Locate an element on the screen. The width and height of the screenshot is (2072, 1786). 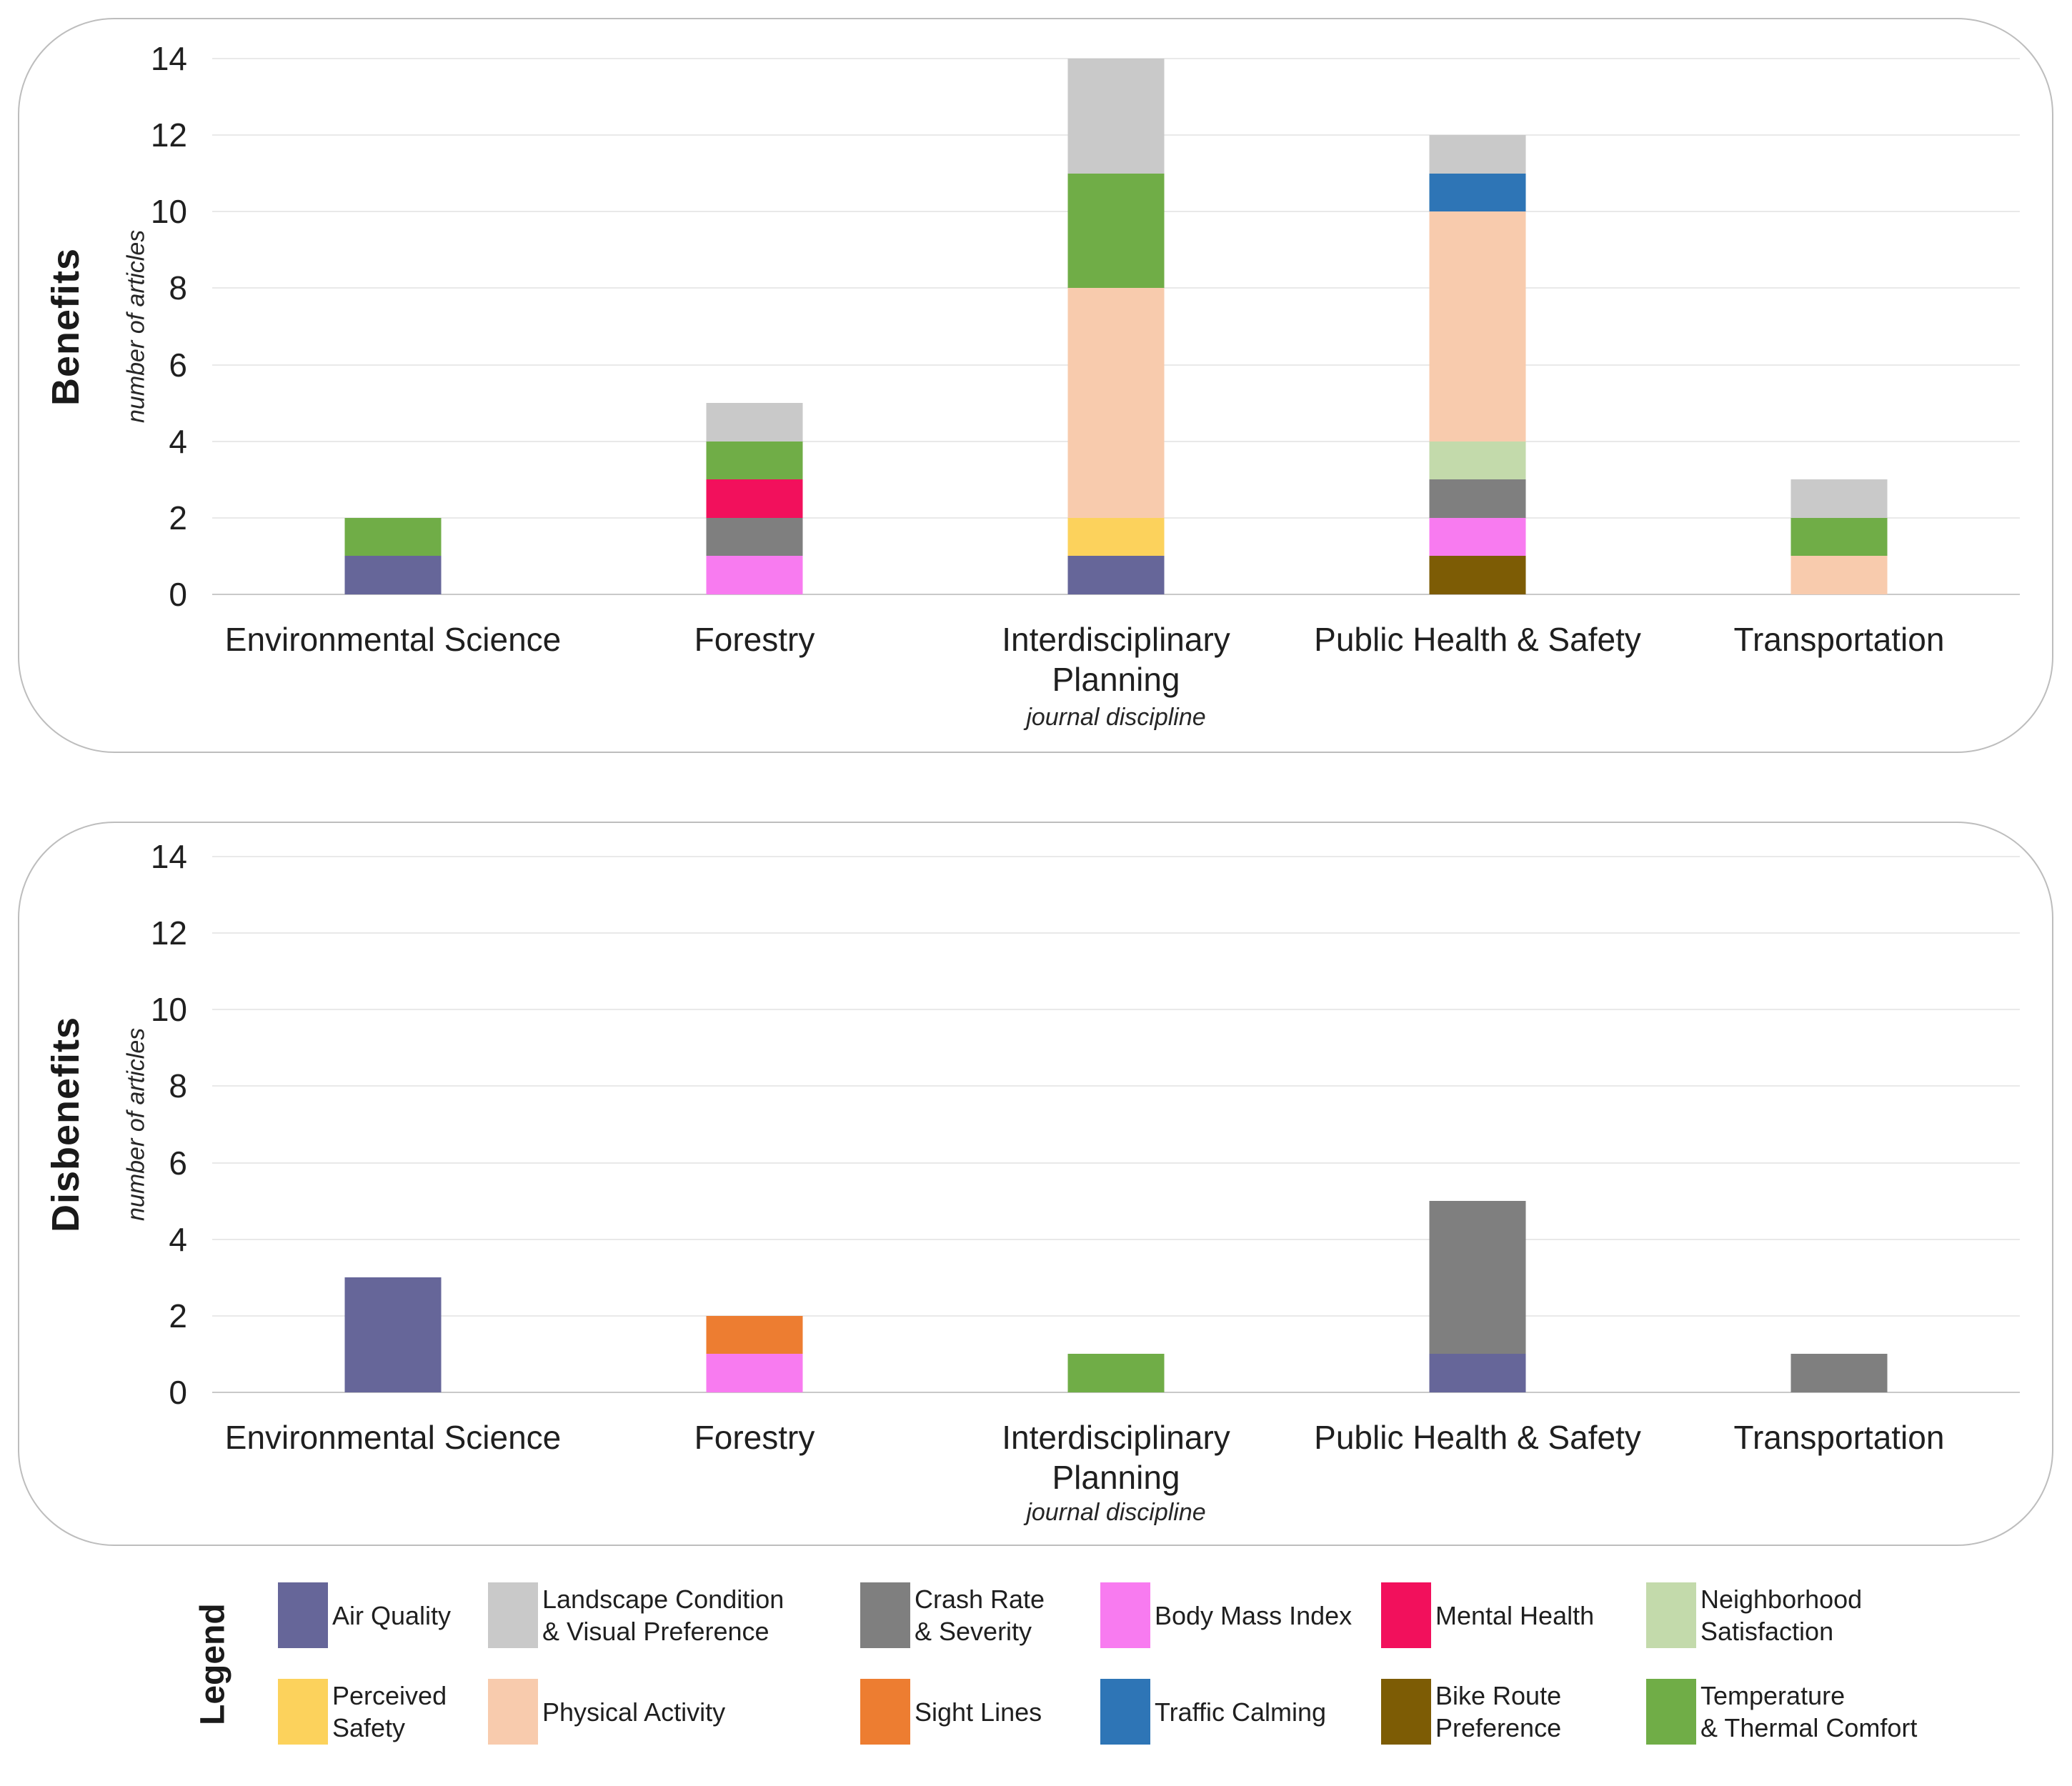
disbenefits-x-axis-label: journal discipline is located at coordinates (1116, 1512).